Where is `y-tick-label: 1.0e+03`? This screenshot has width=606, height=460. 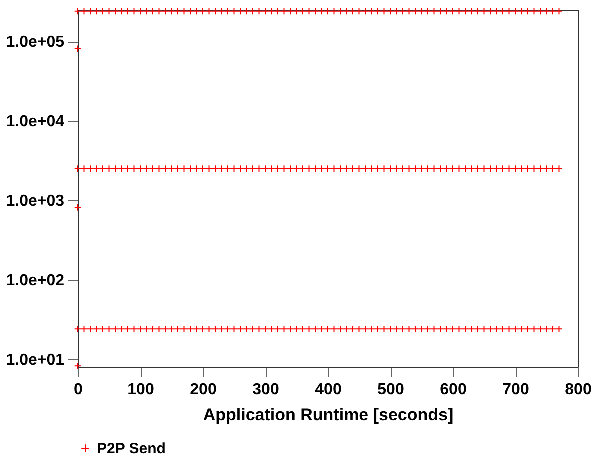
y-tick-label: 1.0e+03 is located at coordinates (35, 201).